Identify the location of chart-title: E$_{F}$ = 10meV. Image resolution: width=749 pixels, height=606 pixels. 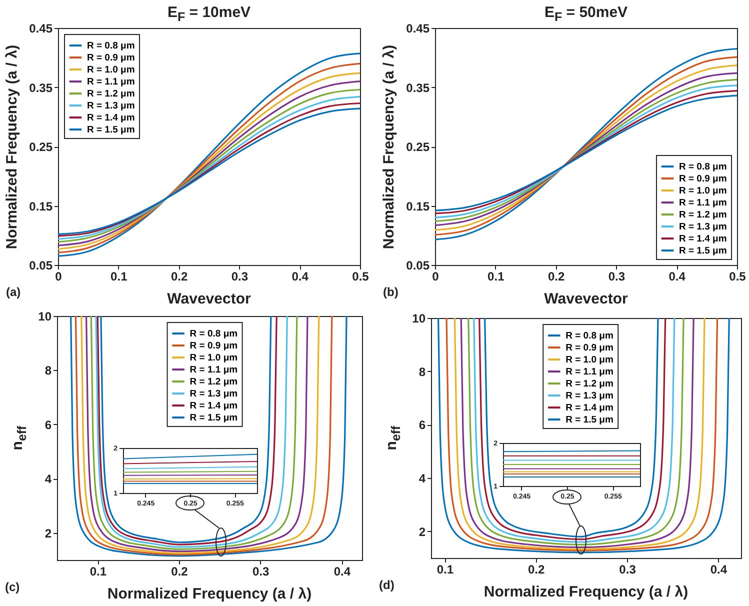
(209, 14).